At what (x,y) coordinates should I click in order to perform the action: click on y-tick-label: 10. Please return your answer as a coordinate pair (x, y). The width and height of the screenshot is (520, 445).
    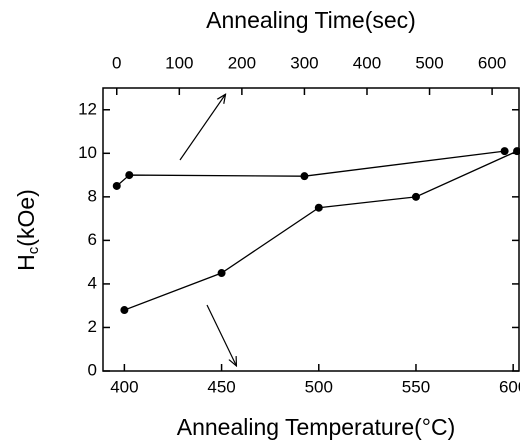
    Looking at the image, I should click on (87, 152).